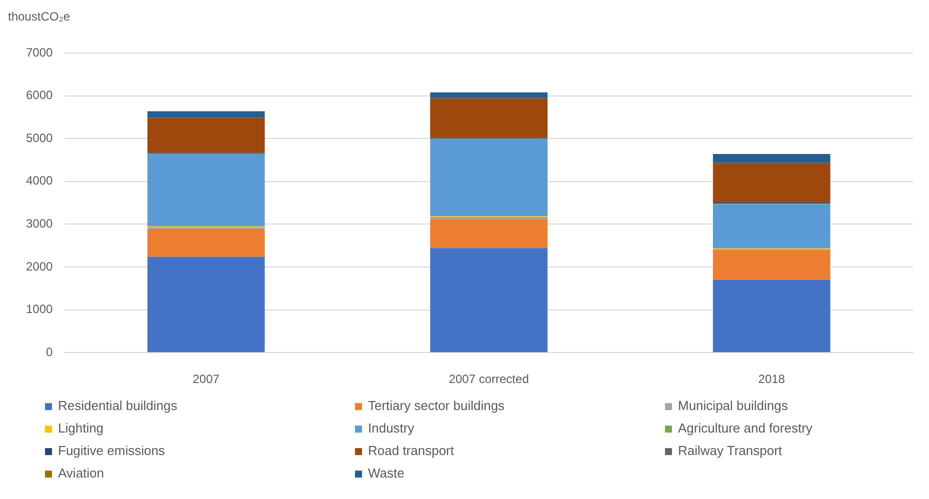 This screenshot has width=929, height=499. What do you see at coordinates (40, 52) in the screenshot?
I see `y-tick-label: 7000` at bounding box center [40, 52].